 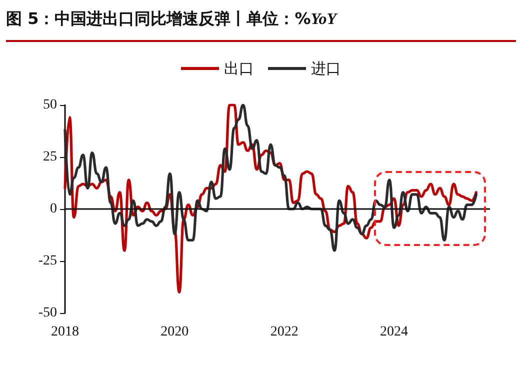 What do you see at coordinates (50, 157) in the screenshot?
I see `y-tick-label: 25` at bounding box center [50, 157].